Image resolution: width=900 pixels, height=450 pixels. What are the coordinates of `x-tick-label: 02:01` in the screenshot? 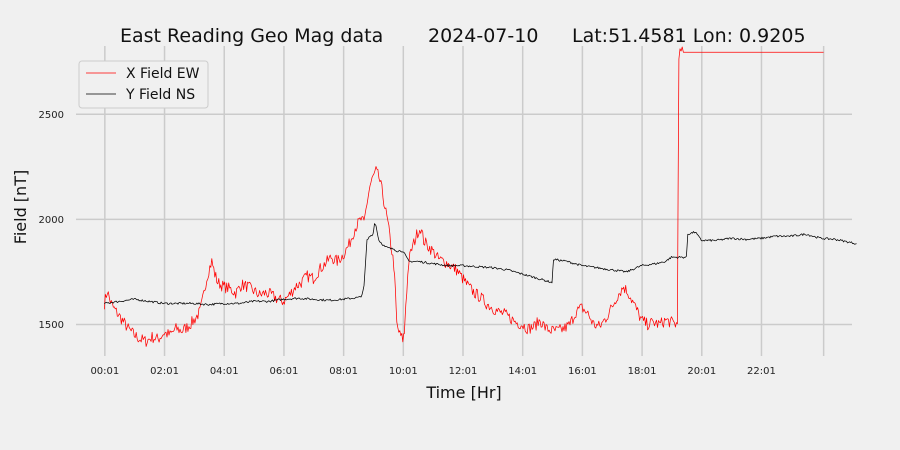 It's located at (164, 371).